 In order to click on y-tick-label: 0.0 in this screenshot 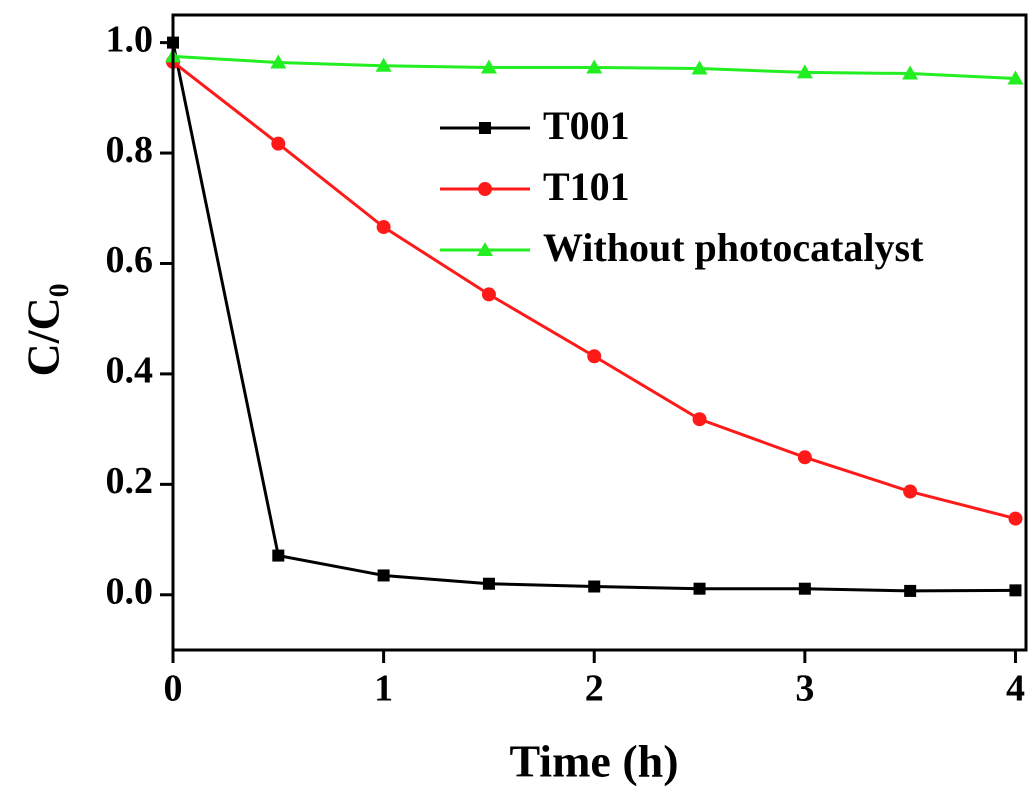, I will do `click(130, 592)`.